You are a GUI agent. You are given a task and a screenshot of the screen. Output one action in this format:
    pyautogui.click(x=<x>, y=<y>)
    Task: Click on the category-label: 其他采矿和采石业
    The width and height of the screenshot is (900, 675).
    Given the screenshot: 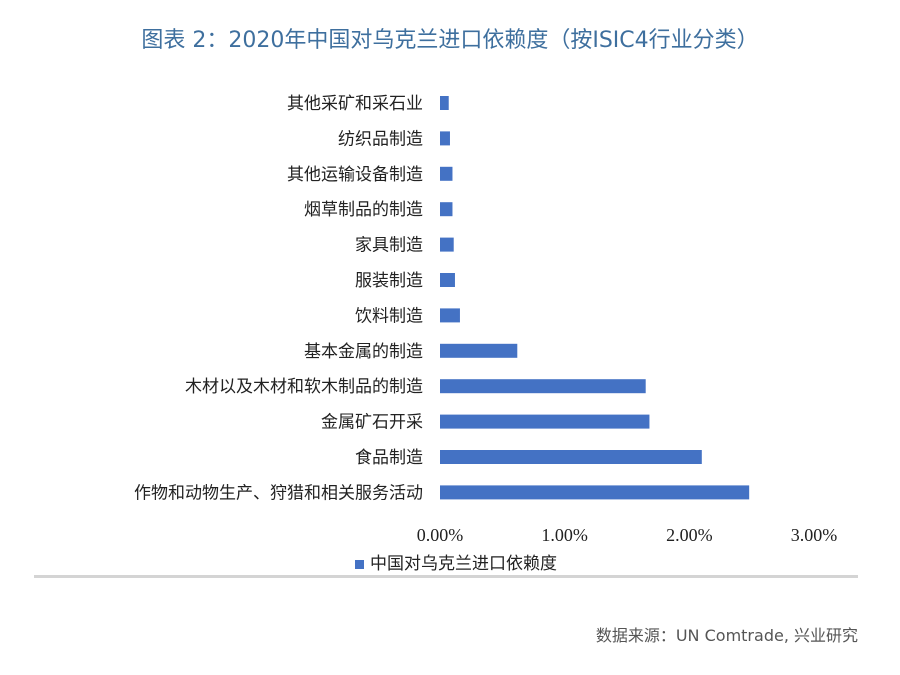 What is the action you would take?
    pyautogui.click(x=355, y=104)
    